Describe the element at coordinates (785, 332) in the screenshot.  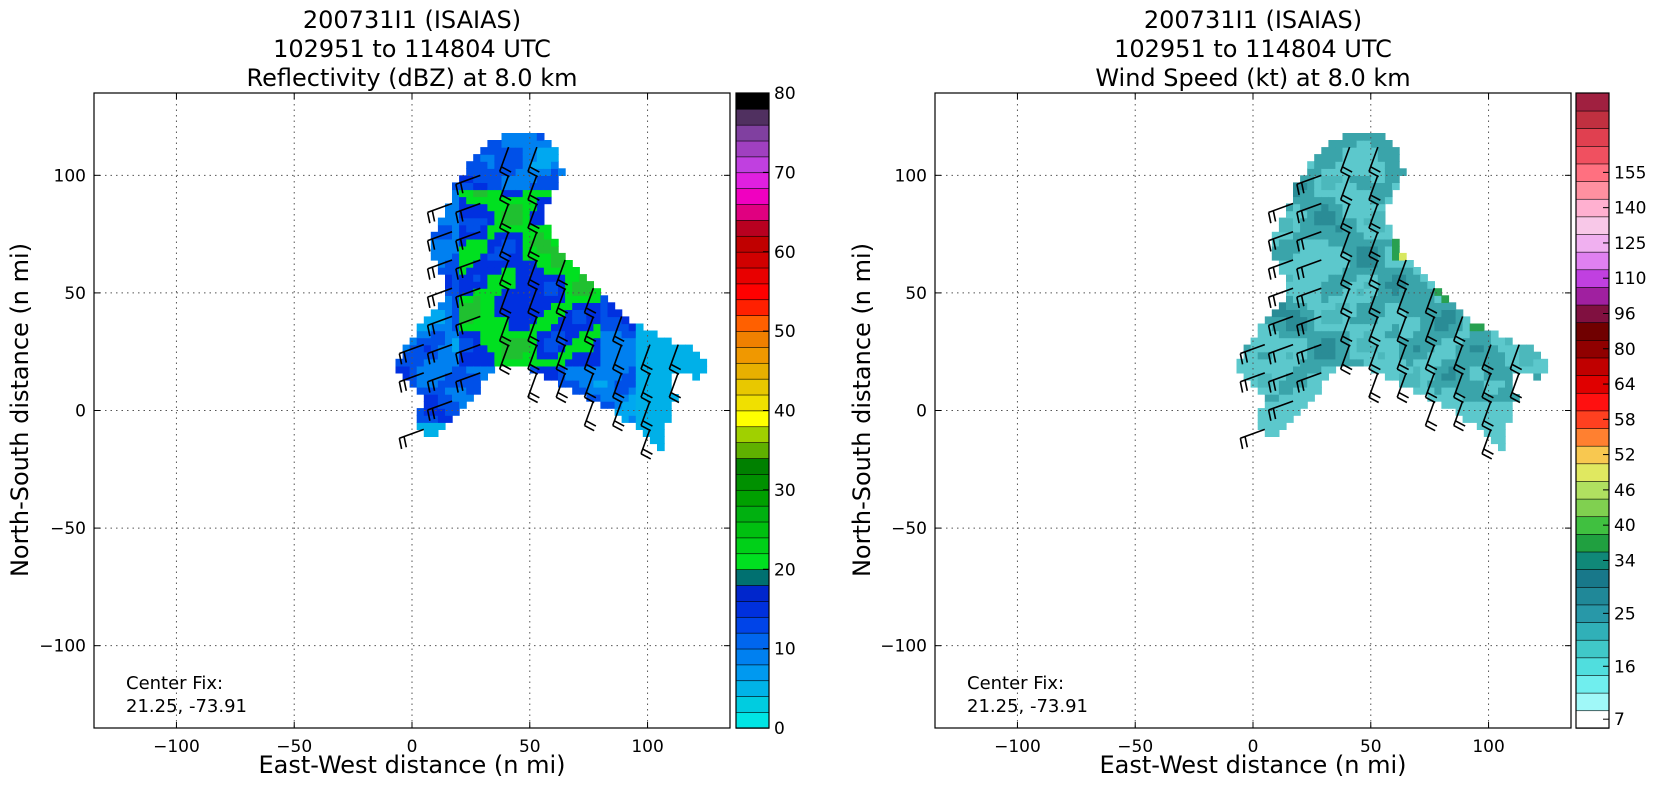
I see `colorbar-tick-label: 50` at that location.